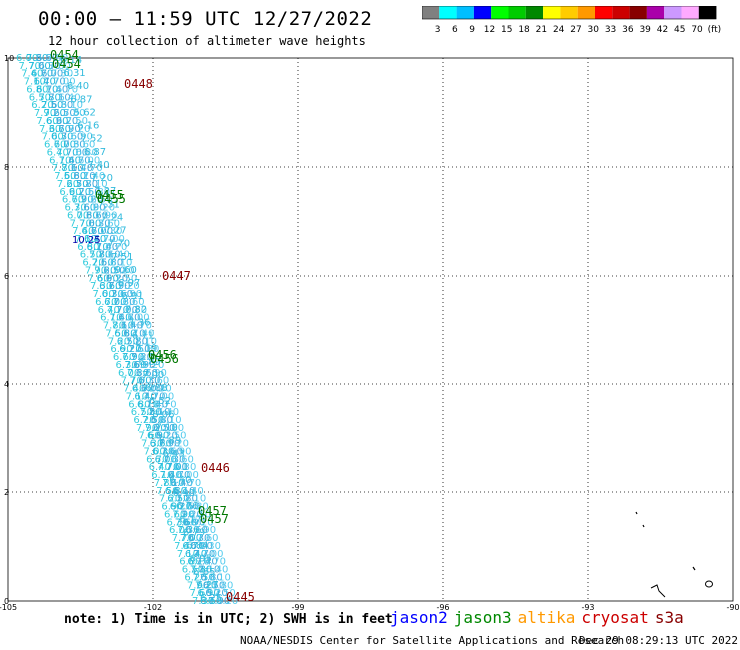  Describe the element at coordinates (112, 217) in the screenshot. I see `track-reading: 7.24` at that location.